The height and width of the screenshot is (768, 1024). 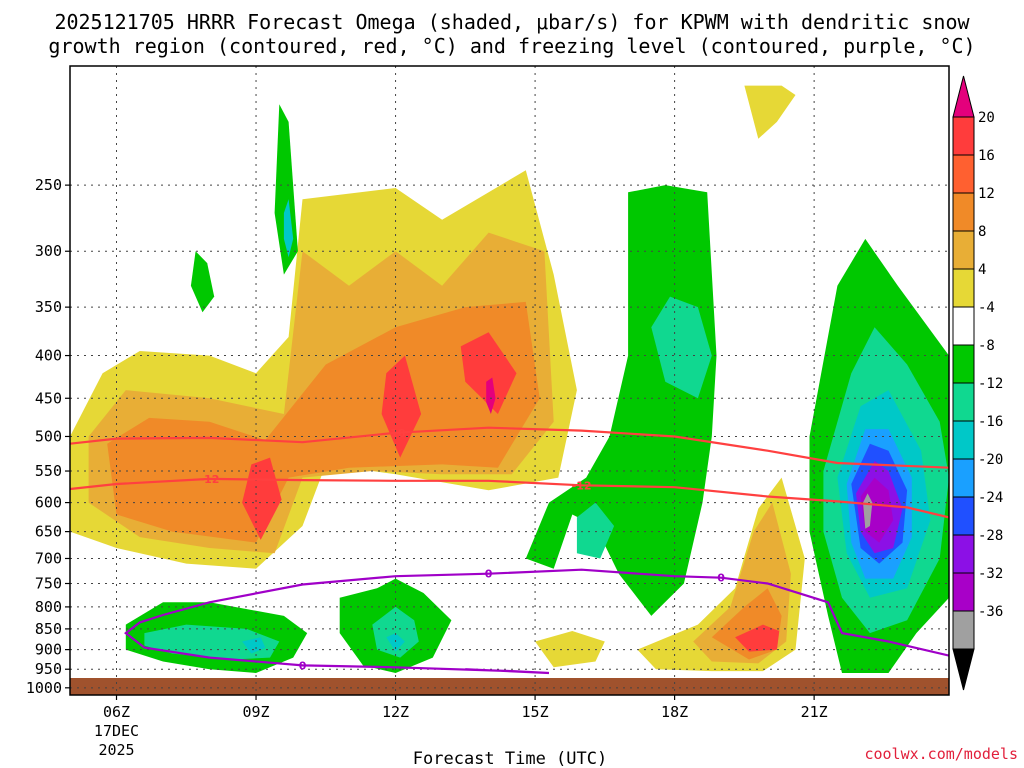 What do you see at coordinates (288, 228) in the screenshot?
I see `omega-region-neg12-b` at bounding box center [288, 228].